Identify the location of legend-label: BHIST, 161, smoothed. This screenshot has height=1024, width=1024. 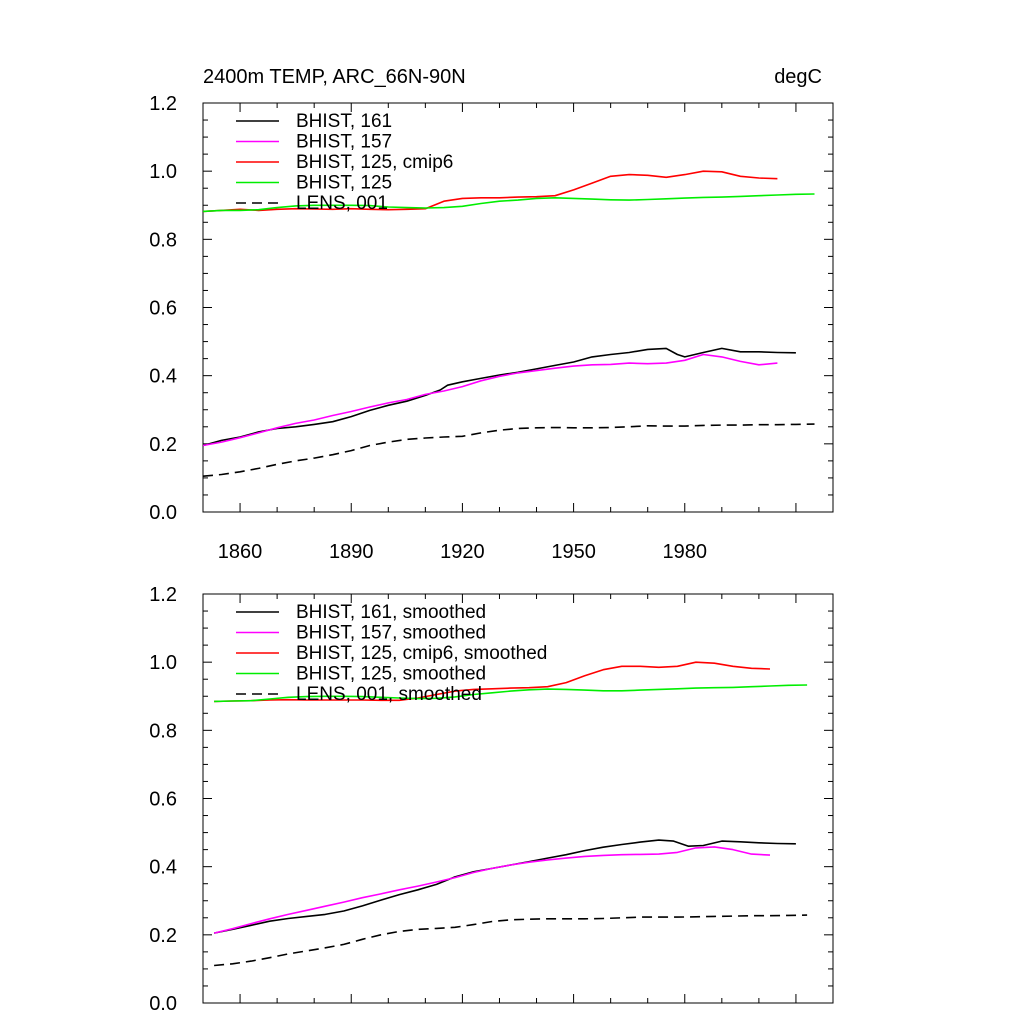
(391, 612).